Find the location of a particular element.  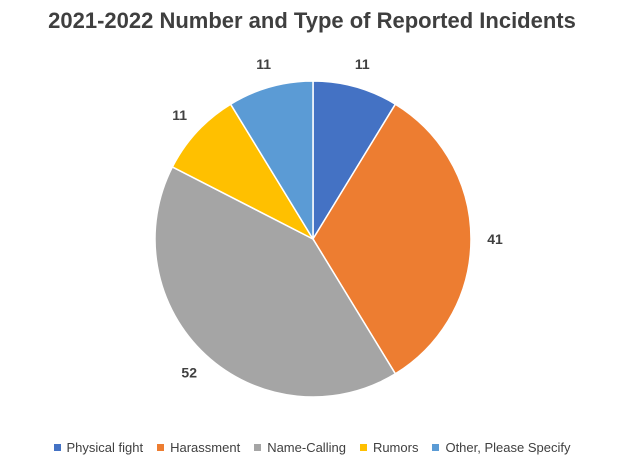

pie-slice-harassment is located at coordinates (392, 239).